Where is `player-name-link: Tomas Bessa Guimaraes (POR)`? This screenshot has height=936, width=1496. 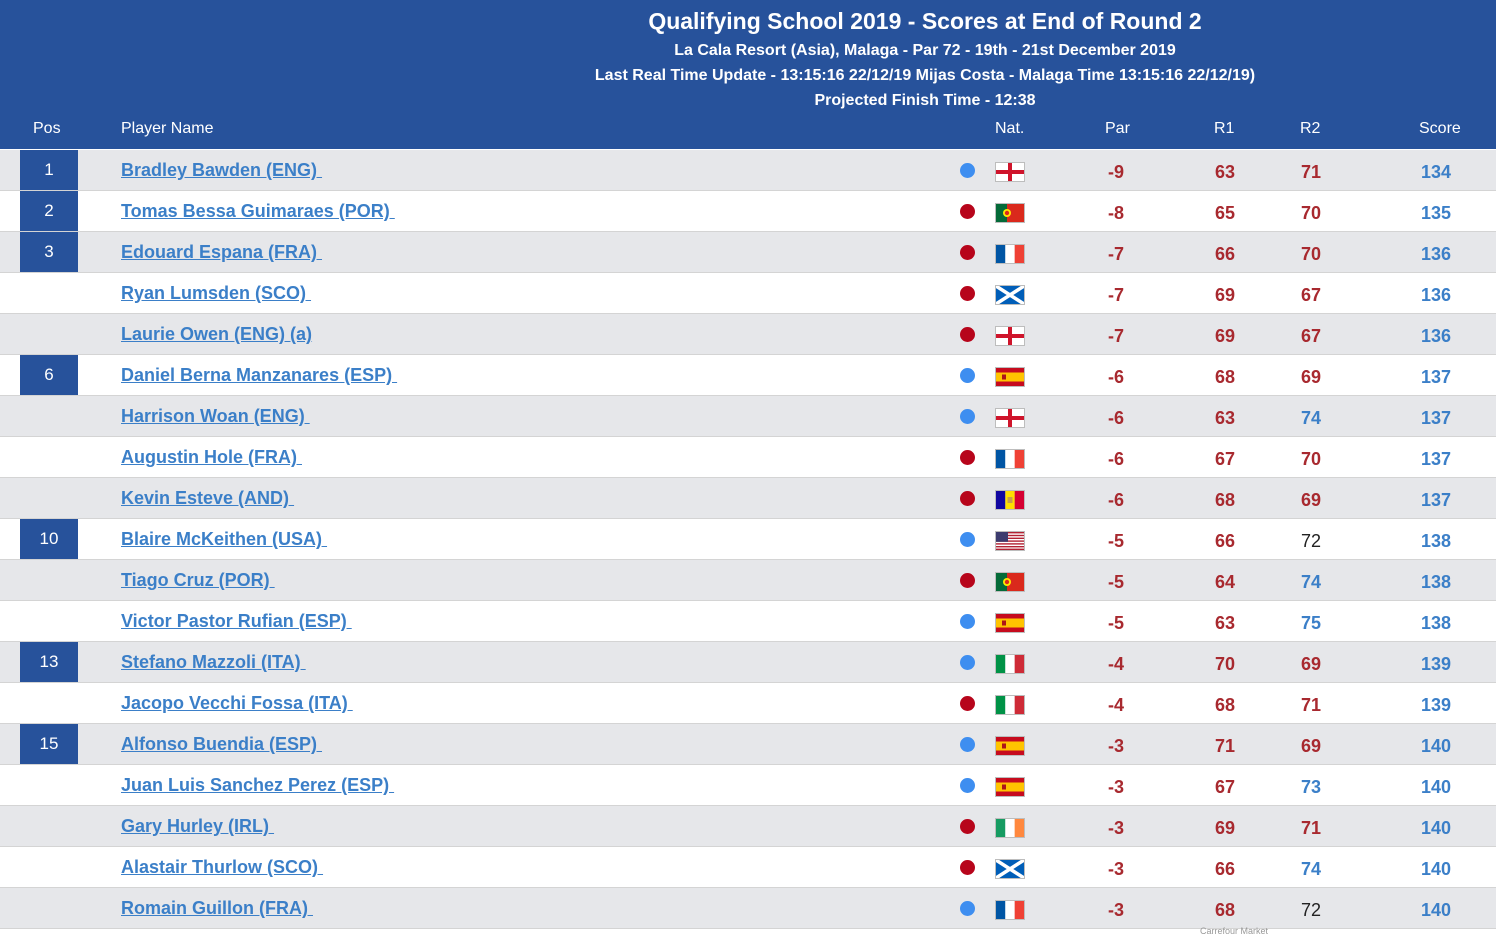 player-name-link: Tomas Bessa Guimaraes (POR) is located at coordinates (258, 211).